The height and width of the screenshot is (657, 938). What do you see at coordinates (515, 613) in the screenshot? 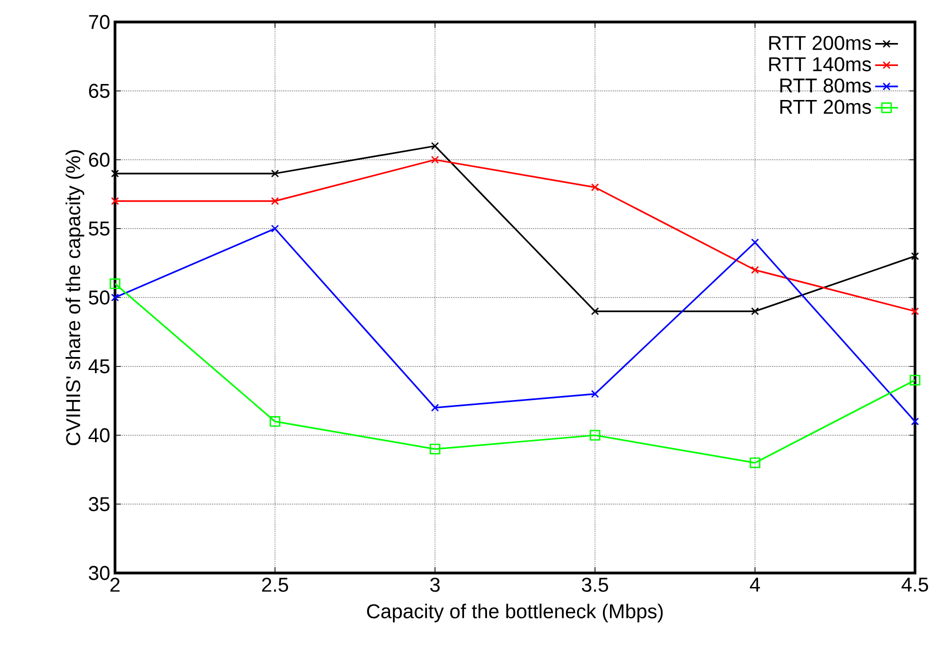
I see `x-axis-title: Capacity of the bottleneck (Mbps)` at bounding box center [515, 613].